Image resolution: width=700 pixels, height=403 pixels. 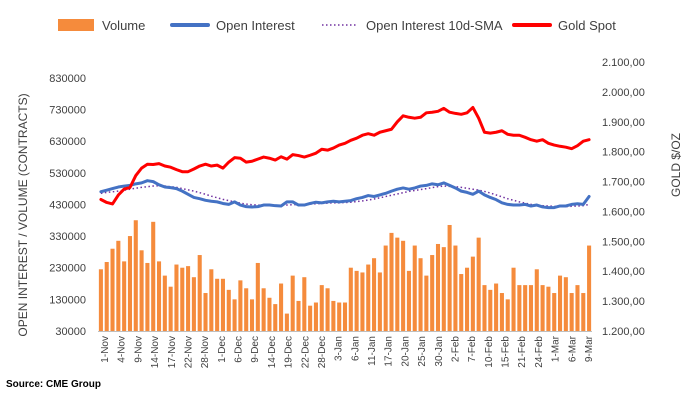 I want to click on right-axis-title: GOLD $/OZ, so click(x=676, y=165).